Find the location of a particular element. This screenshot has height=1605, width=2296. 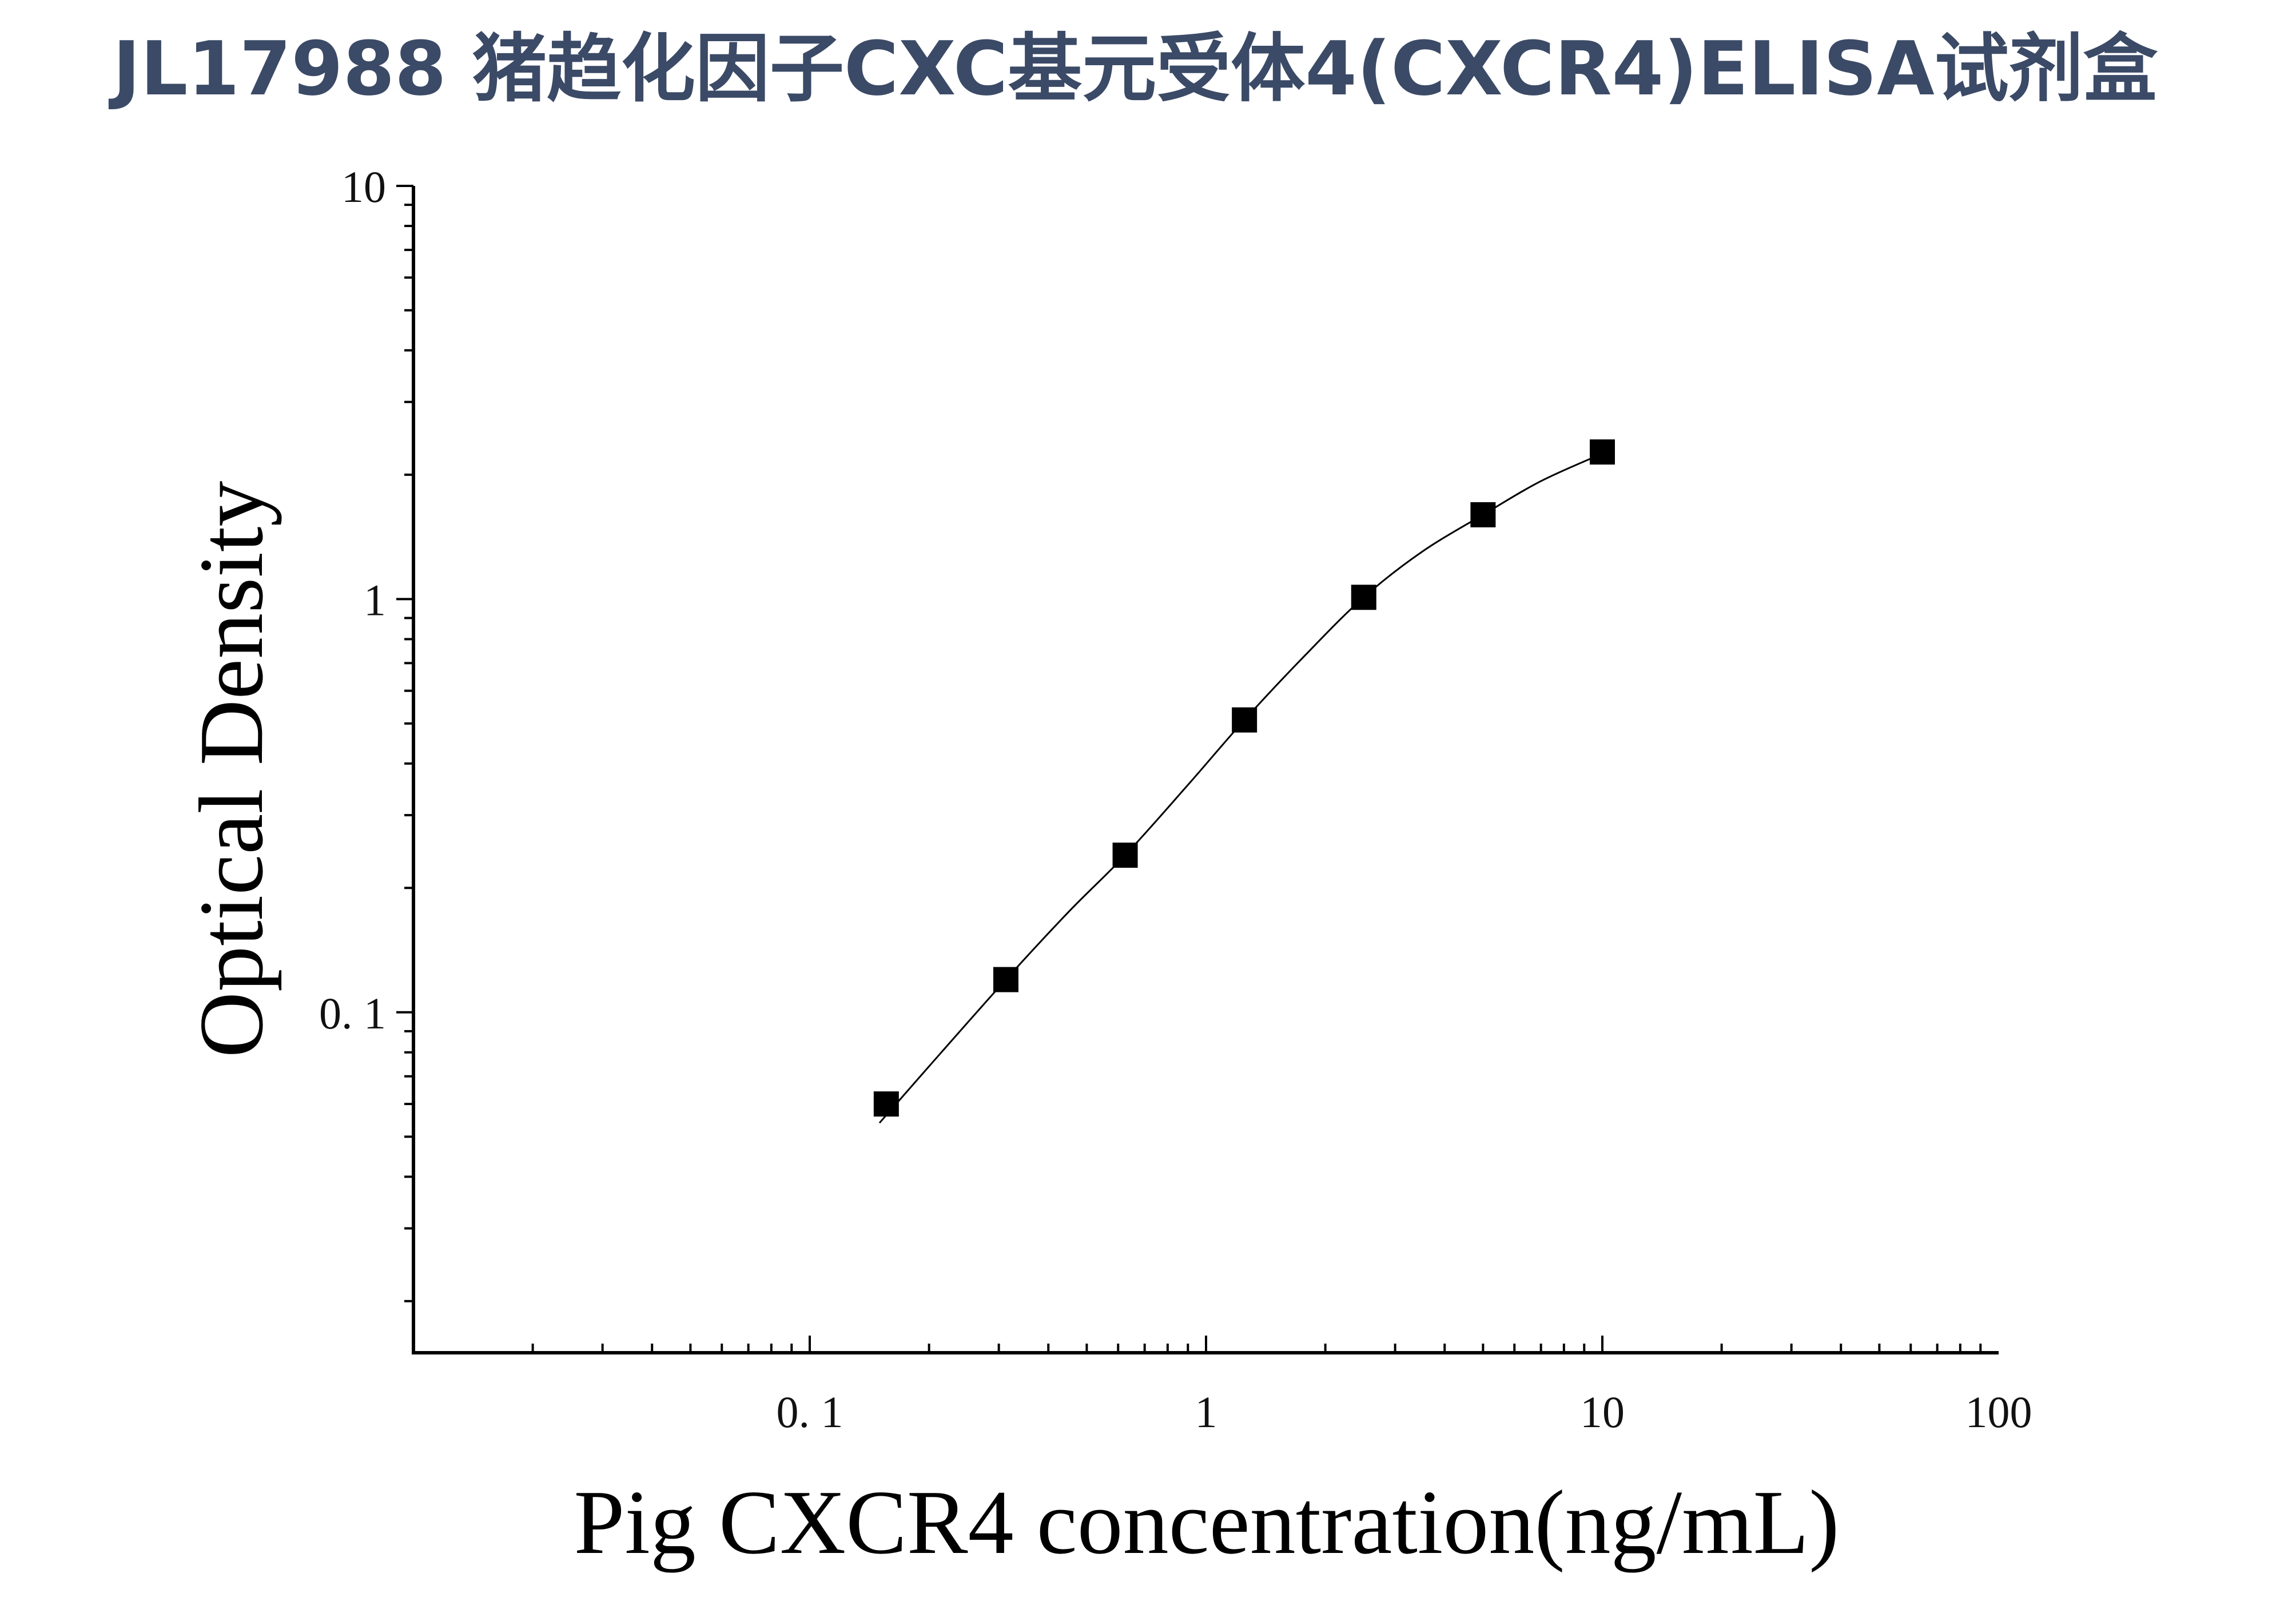

x-tick-label: 100 is located at coordinates (1999, 1412).